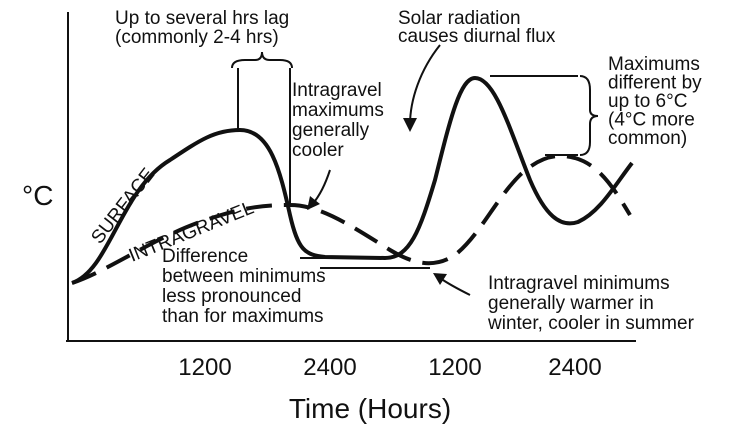  I want to click on annotation-line: (4°C more, so click(651, 120).